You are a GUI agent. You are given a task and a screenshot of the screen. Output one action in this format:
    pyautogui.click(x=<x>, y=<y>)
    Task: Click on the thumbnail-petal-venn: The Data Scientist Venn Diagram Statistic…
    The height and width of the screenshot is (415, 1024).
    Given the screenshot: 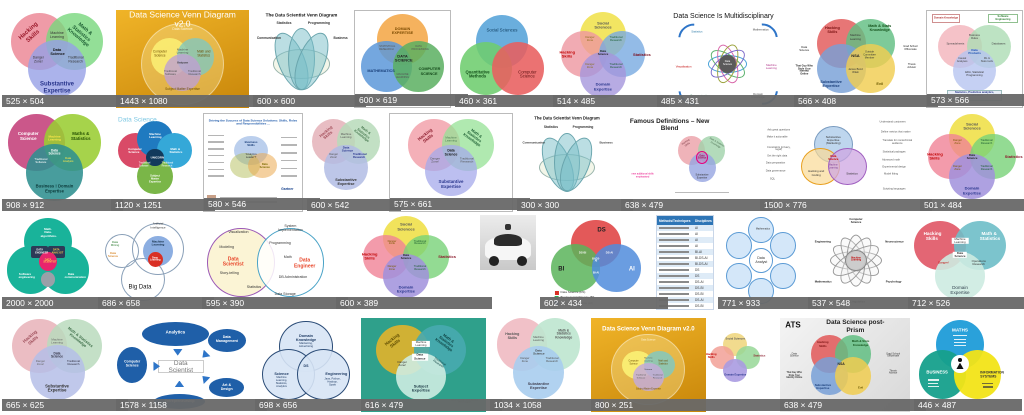 What is the action you would take?
    pyautogui.click(x=309, y=59)
    